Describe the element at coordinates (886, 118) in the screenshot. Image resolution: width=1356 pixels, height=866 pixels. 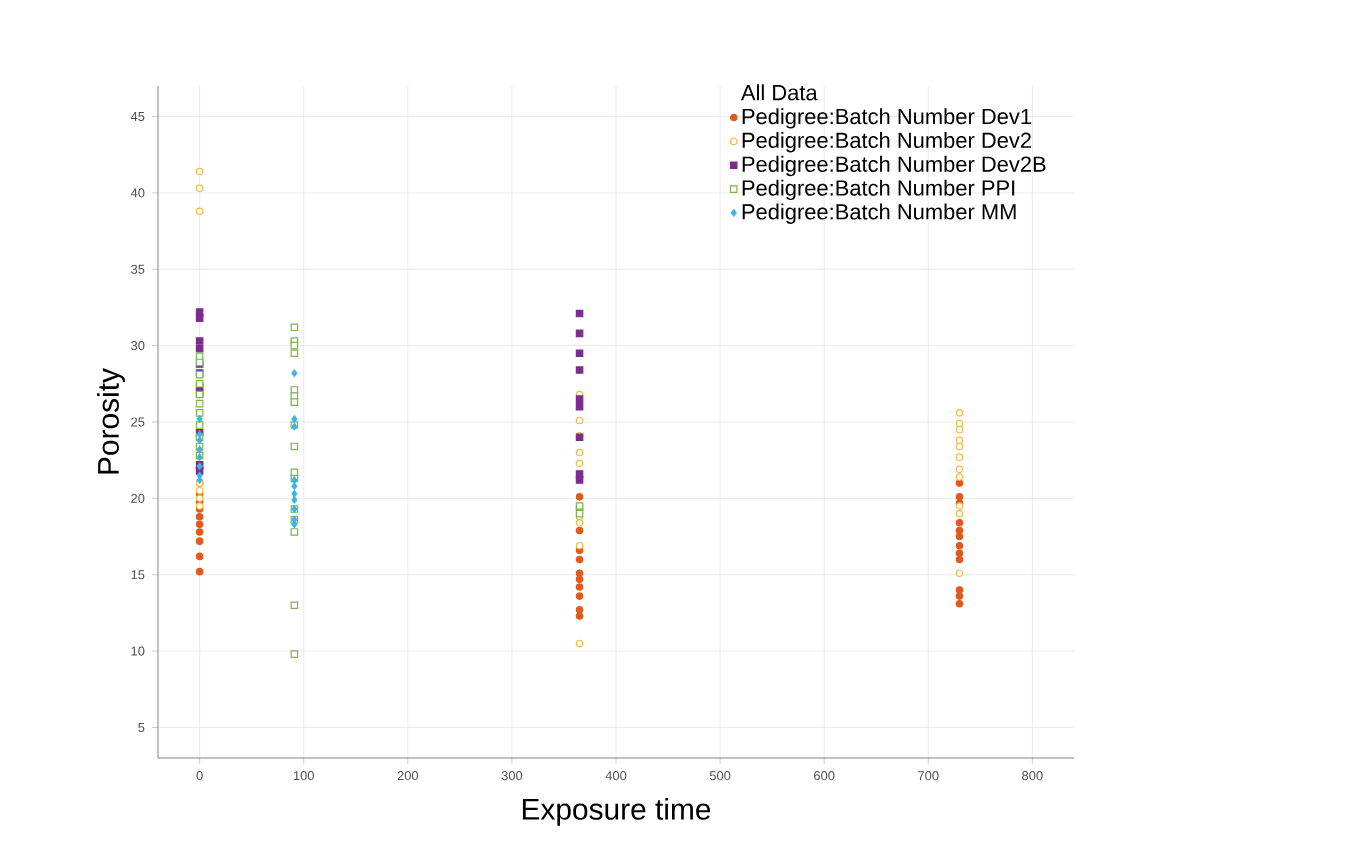
I see `legend-label: Pedigree:Batch Number Dev1` at that location.